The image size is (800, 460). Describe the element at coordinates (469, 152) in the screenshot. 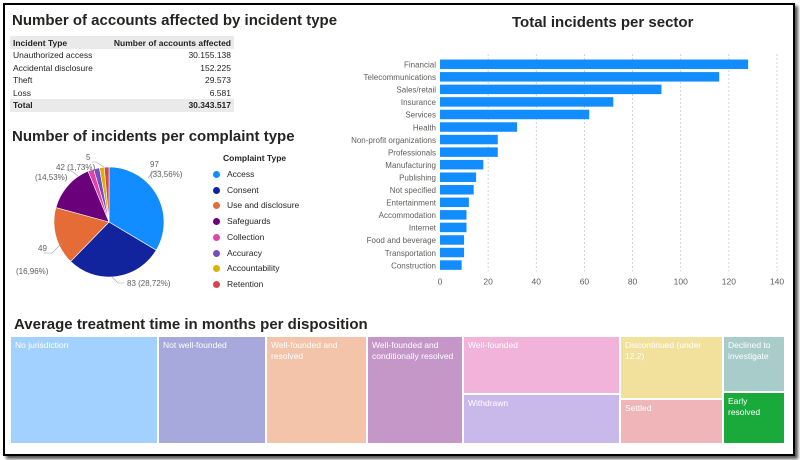

I see `bar-professionals` at that location.